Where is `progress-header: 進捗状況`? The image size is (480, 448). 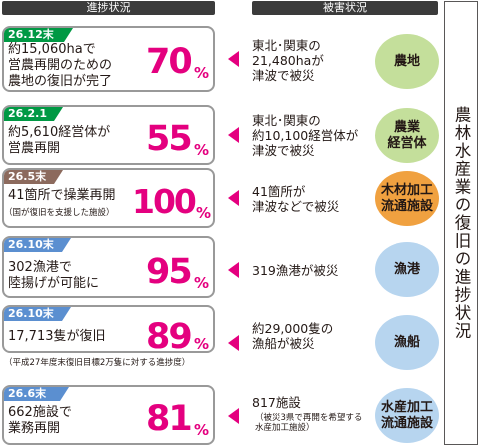 progress-header: 進捗状況 is located at coordinates (108, 8).